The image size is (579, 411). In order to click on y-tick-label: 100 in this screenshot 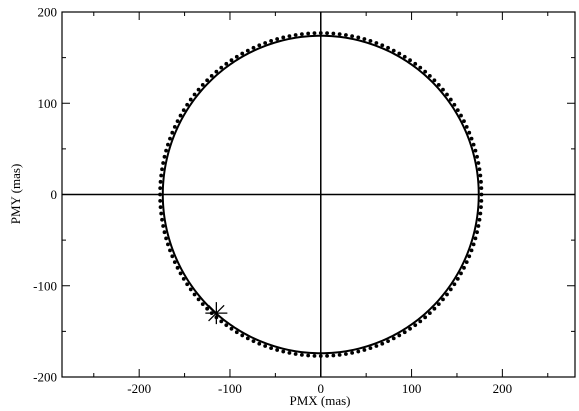, I will do `click(48, 103)`.